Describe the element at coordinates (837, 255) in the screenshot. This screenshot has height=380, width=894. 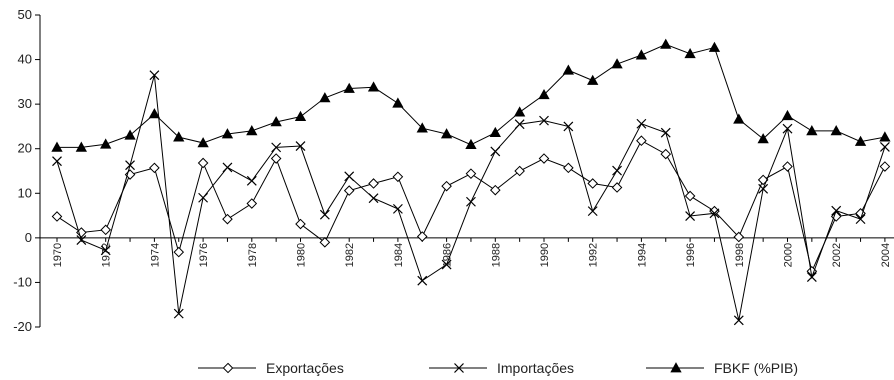
I see `x-tick-label: 2002` at that location.